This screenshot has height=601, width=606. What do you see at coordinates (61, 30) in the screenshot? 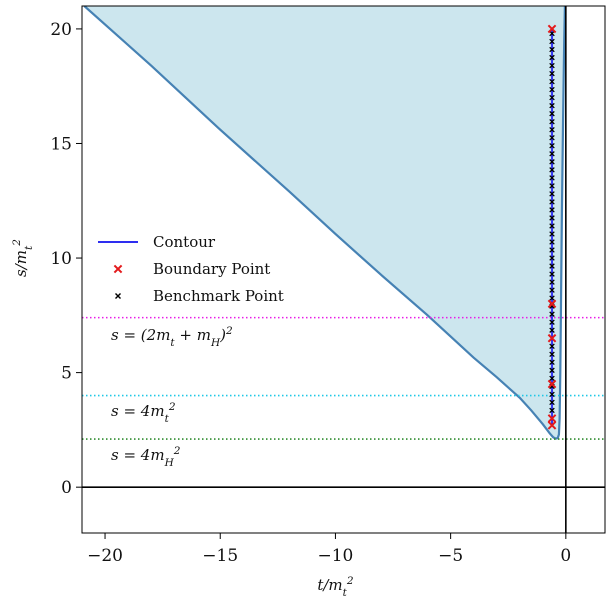
I see `y-tick-label-4: 20` at bounding box center [61, 30].